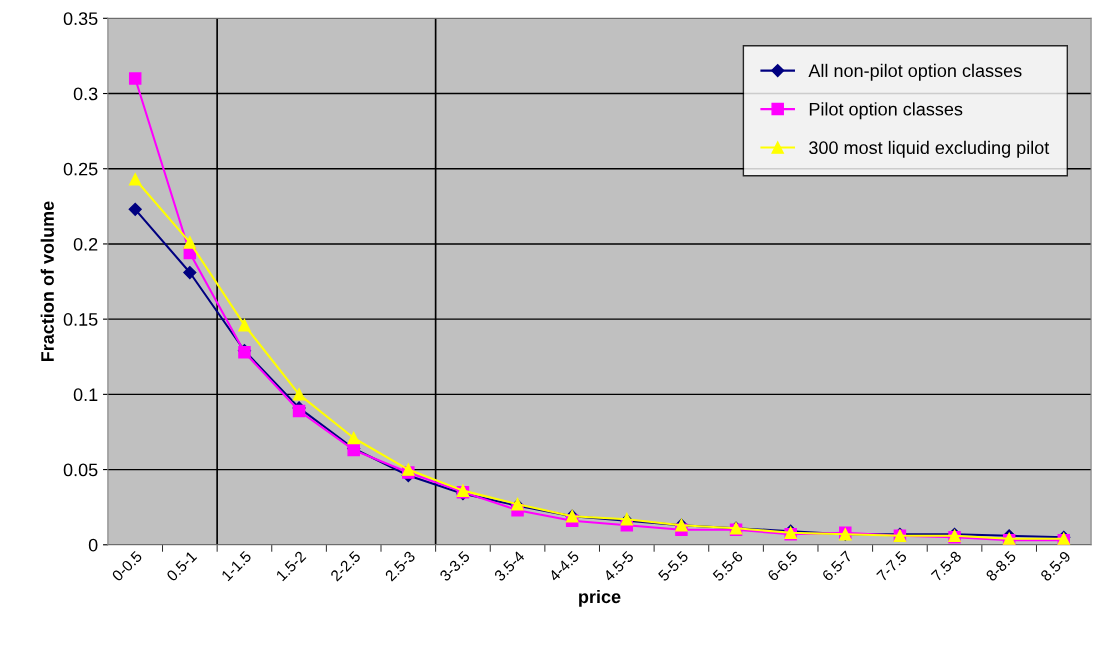  What do you see at coordinates (886, 111) in the screenshot?
I see `legend-label: Pilot option classes` at bounding box center [886, 111].